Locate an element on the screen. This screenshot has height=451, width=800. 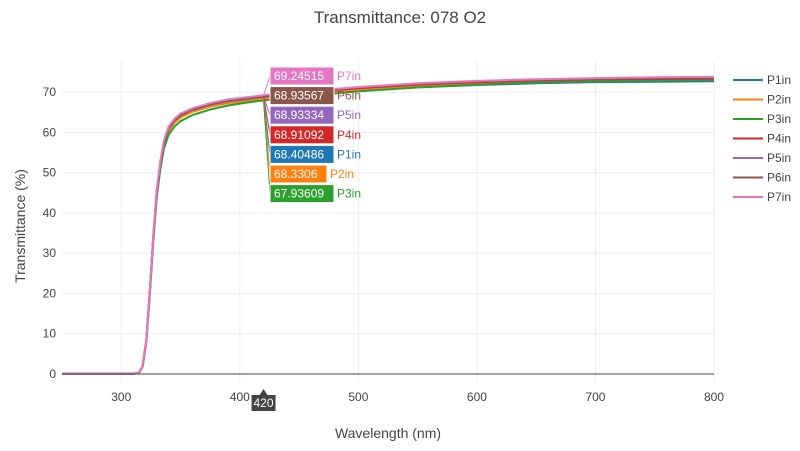
hover-x-value: 420 is located at coordinates (264, 403).